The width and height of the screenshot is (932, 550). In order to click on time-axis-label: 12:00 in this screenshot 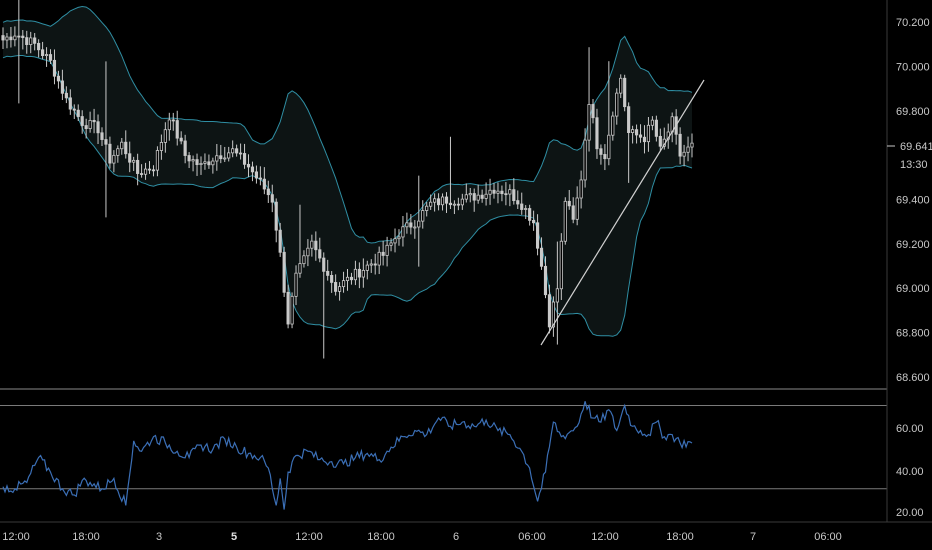, I will do `click(605, 537)`.